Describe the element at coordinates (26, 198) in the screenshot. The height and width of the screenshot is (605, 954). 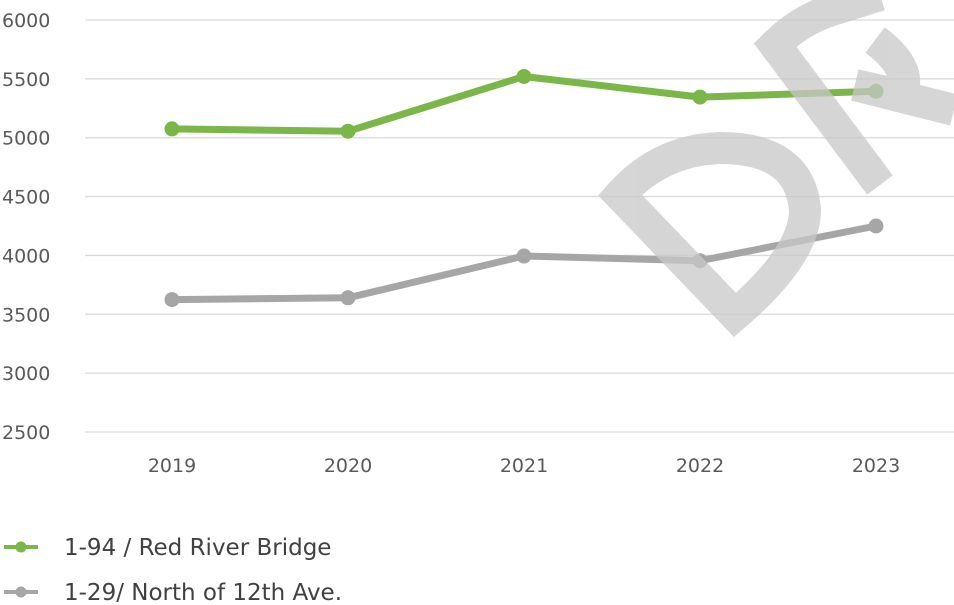
I see `y-tick-label: 4500` at that location.